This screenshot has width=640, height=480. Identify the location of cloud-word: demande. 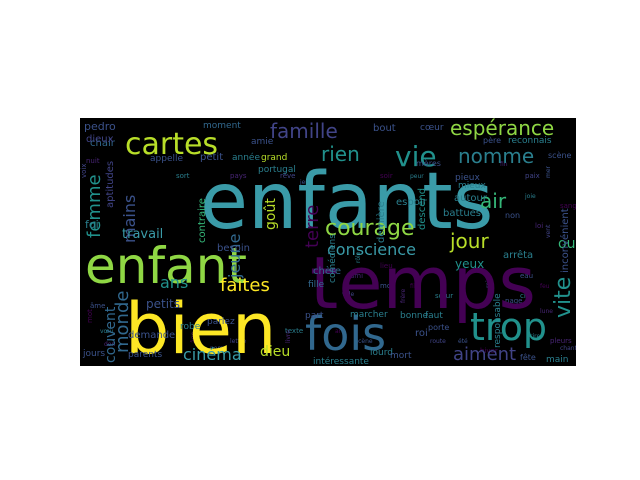
(151, 335).